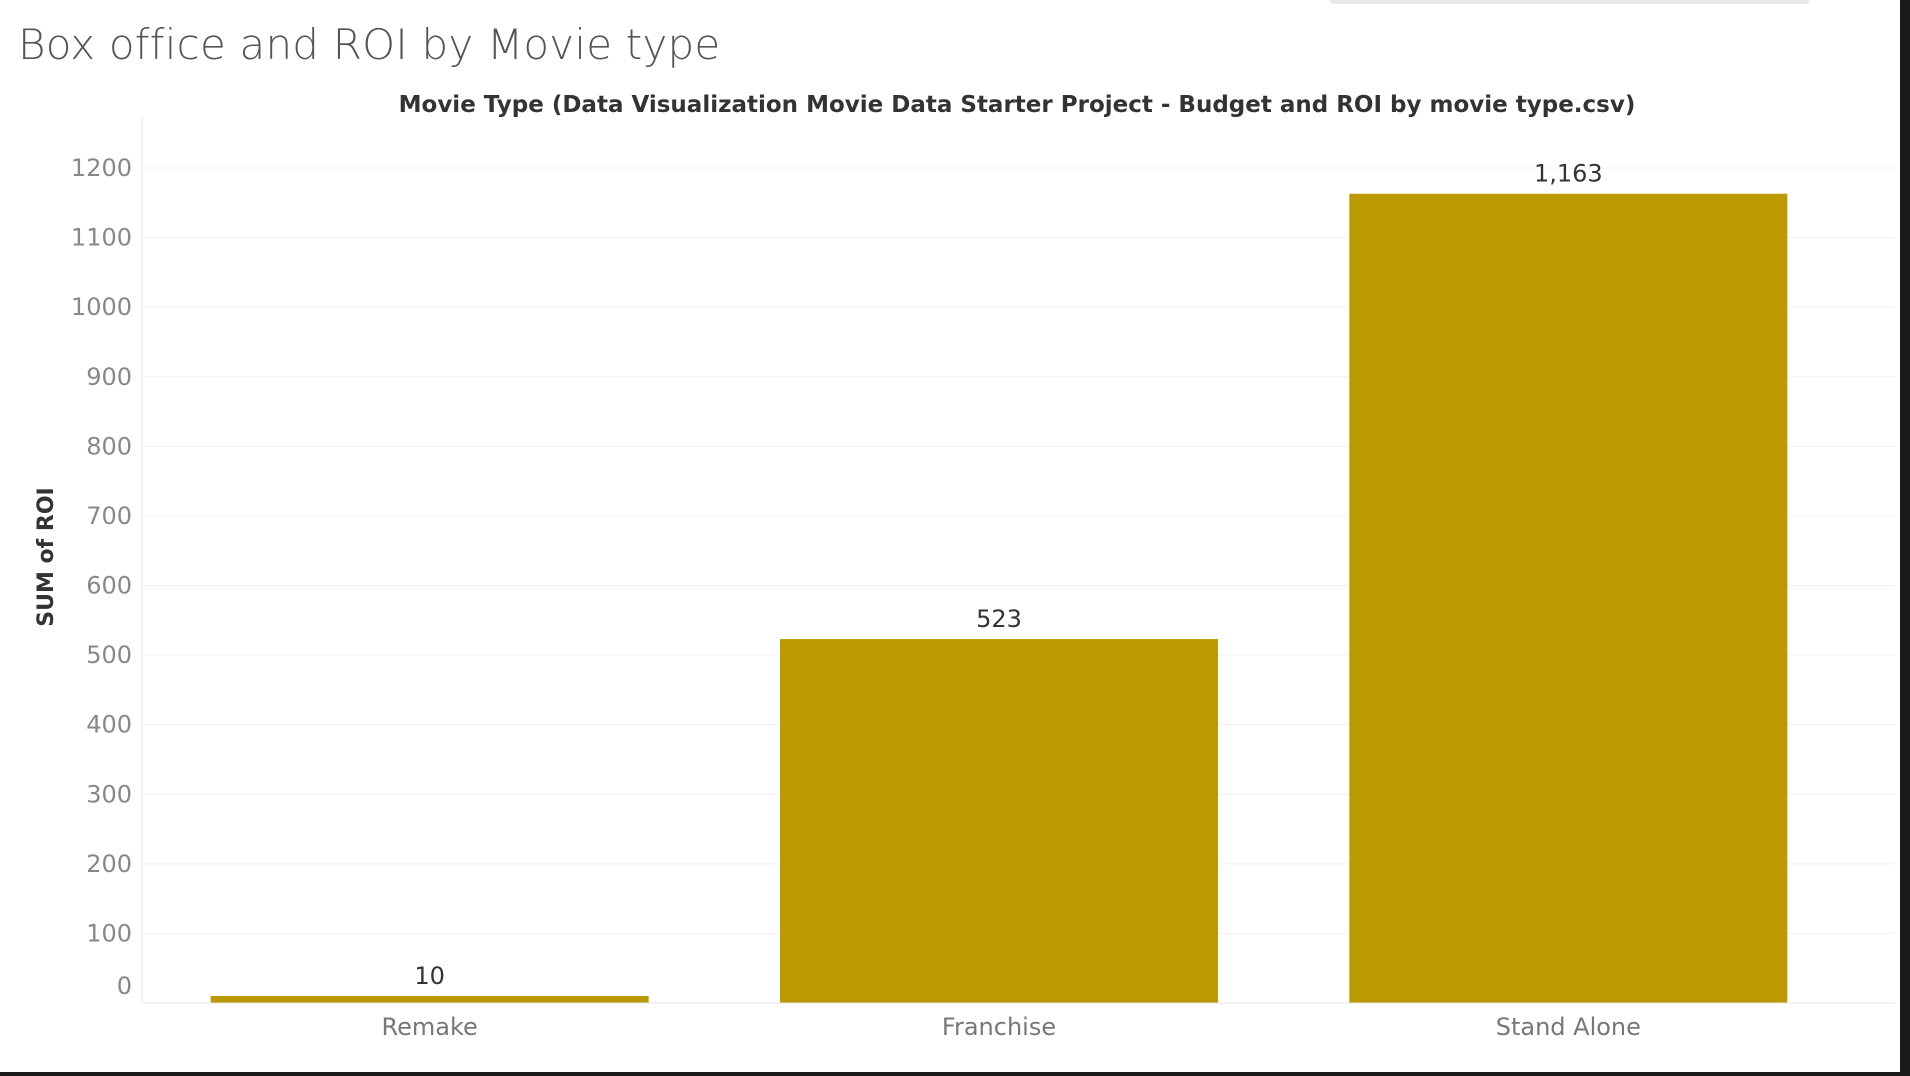  Describe the element at coordinates (109, 655) in the screenshot. I see `y-tick-label: 500` at that location.